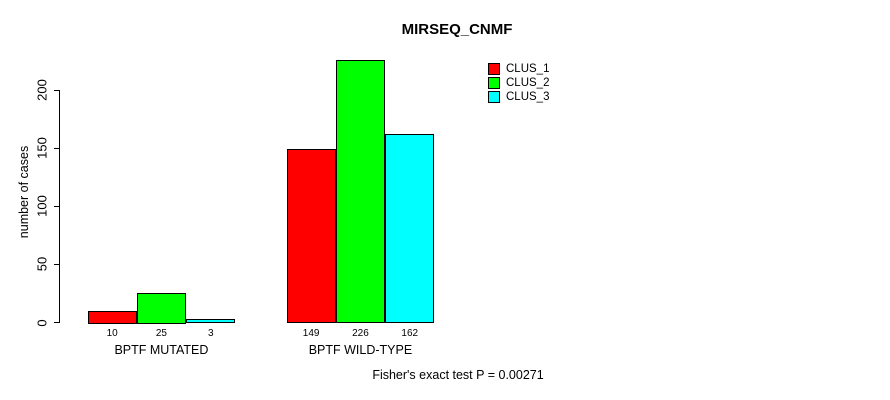 This screenshot has width=890, height=400. I want to click on bar-value-label: 3, so click(210, 333).